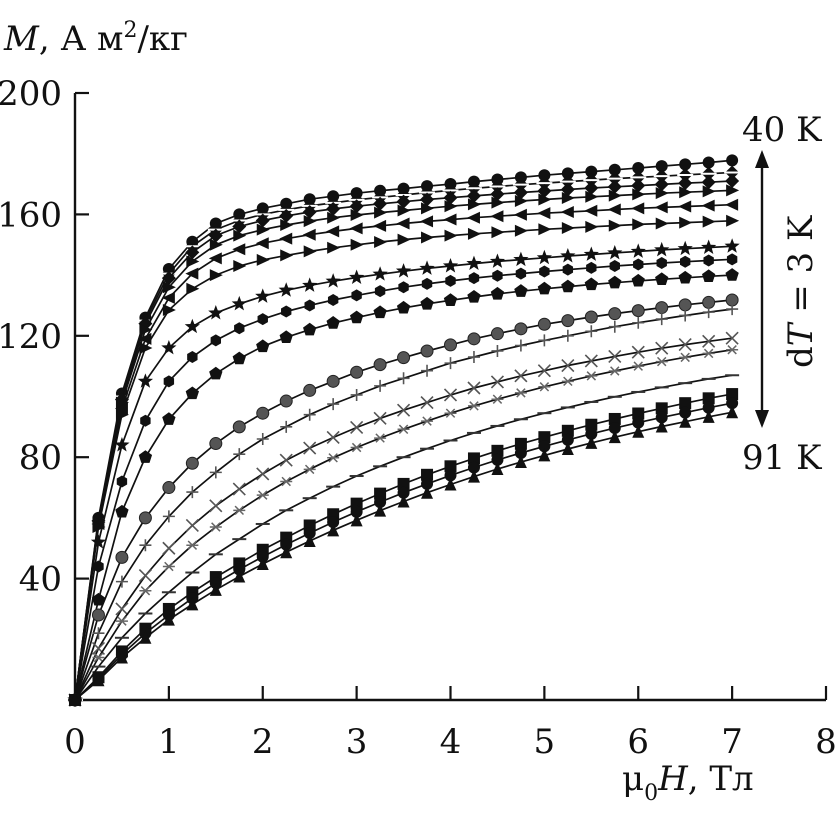 The height and width of the screenshot is (819, 836). I want to click on x-tick-label: 3, so click(357, 742).